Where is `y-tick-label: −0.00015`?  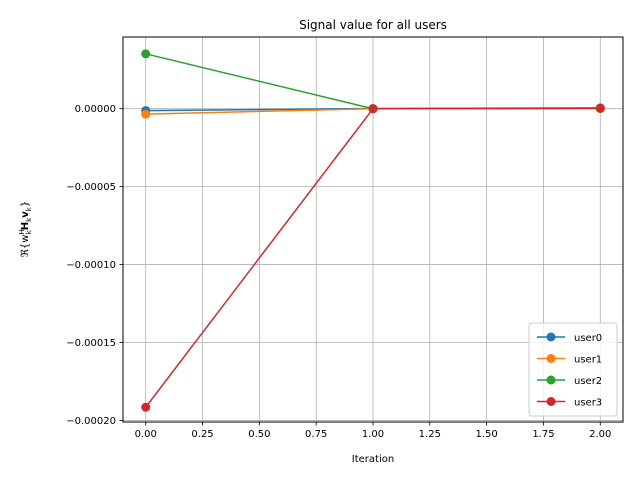
y-tick-label: −0.00015 is located at coordinates (91, 343).